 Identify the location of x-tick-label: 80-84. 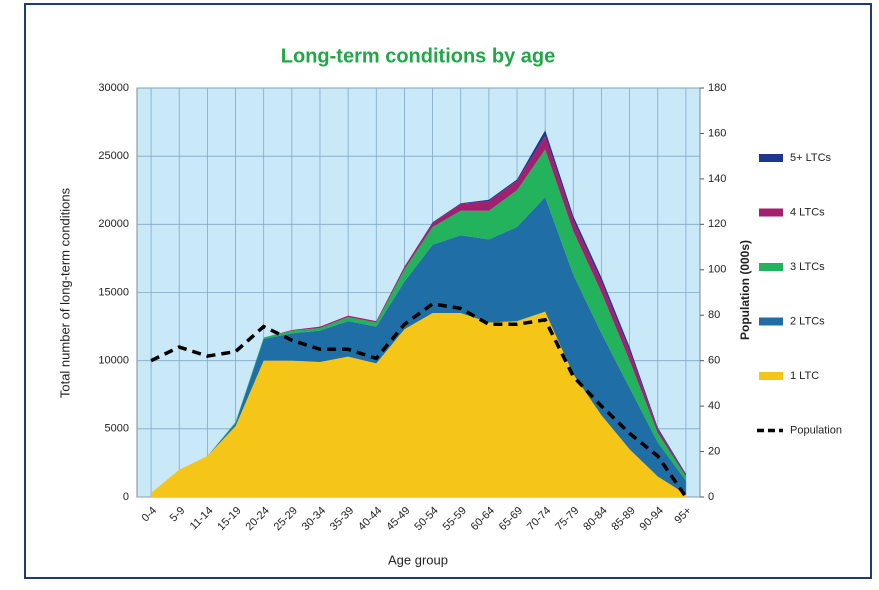
(595, 519).